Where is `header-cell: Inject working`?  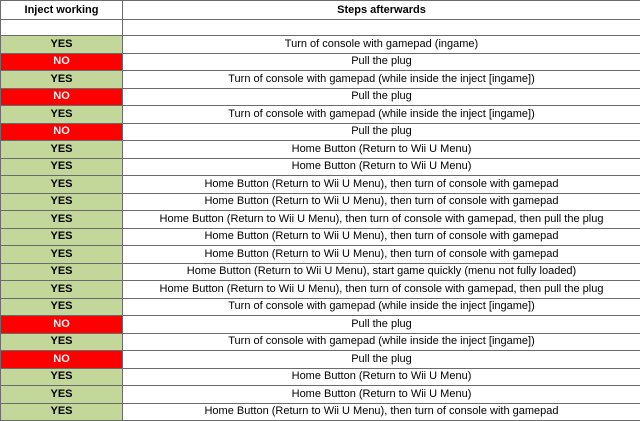
header-cell: Inject working is located at coordinates (62, 10).